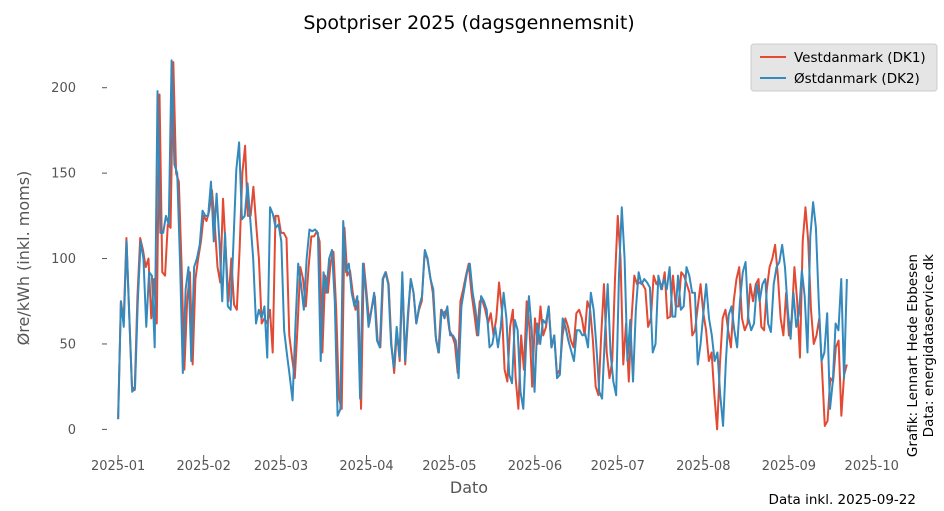 The height and width of the screenshot is (511, 944). I want to click on x-tick-label: 2025-01, so click(118, 466).